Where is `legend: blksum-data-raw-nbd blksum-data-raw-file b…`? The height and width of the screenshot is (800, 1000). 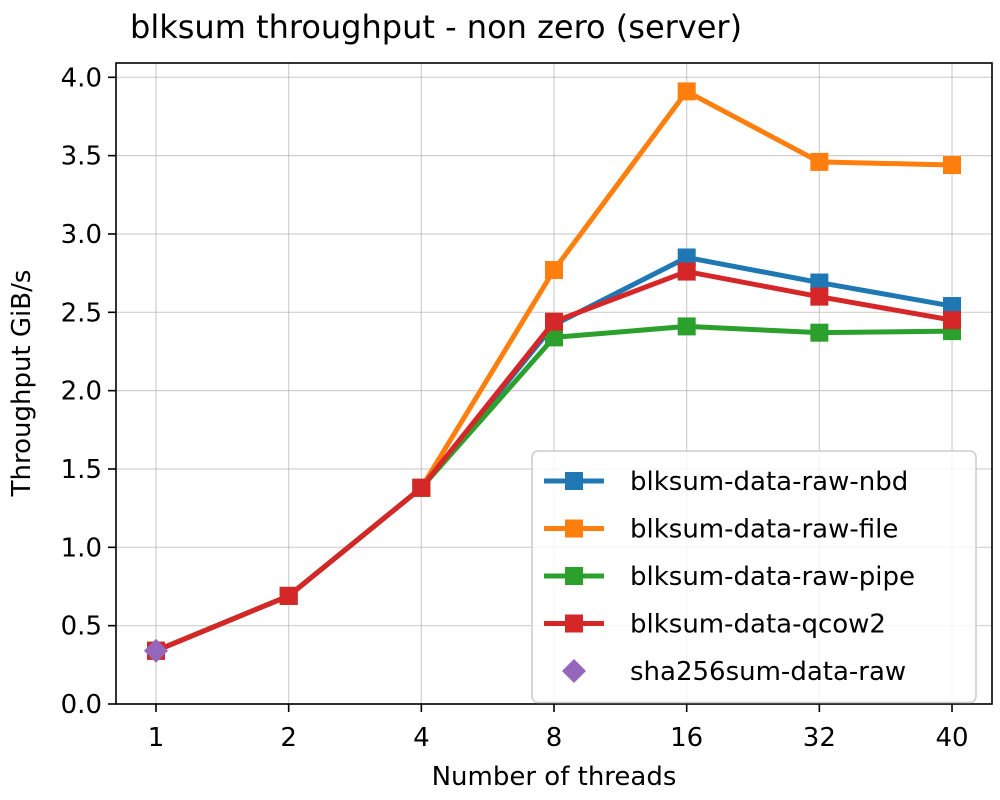
legend: blksum-data-raw-nbd blksum-data-raw-file b… is located at coordinates (754, 577).